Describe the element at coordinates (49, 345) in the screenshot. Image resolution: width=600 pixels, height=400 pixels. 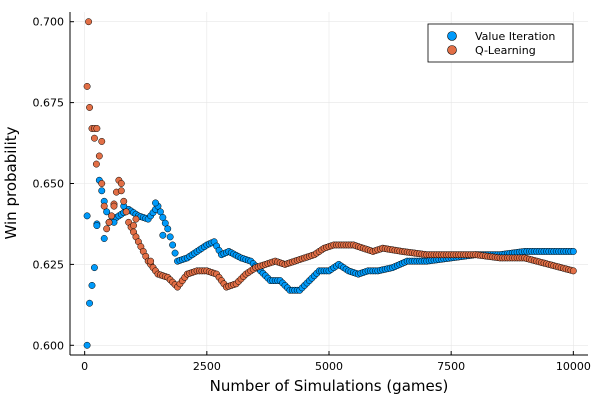
I see `y-tick-label: 0.600` at that location.